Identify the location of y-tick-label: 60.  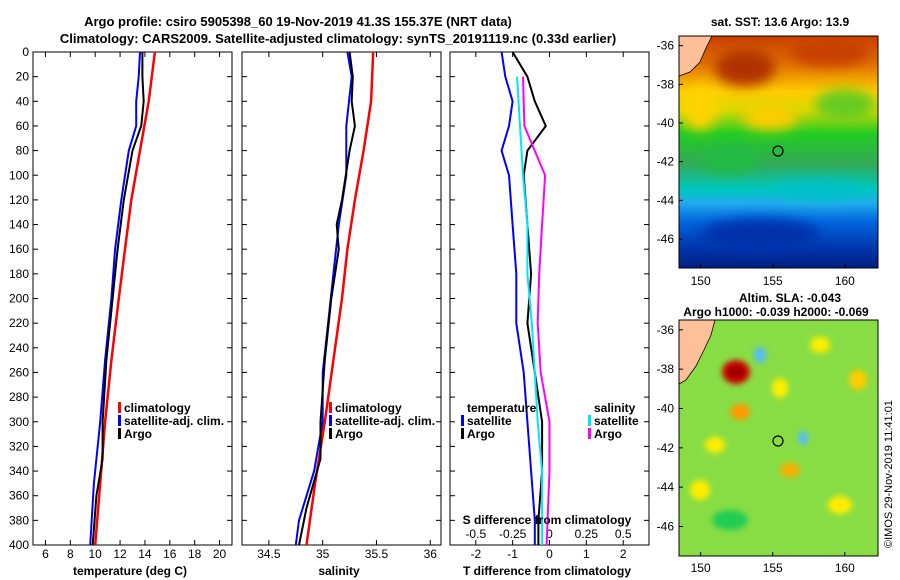
(23, 126).